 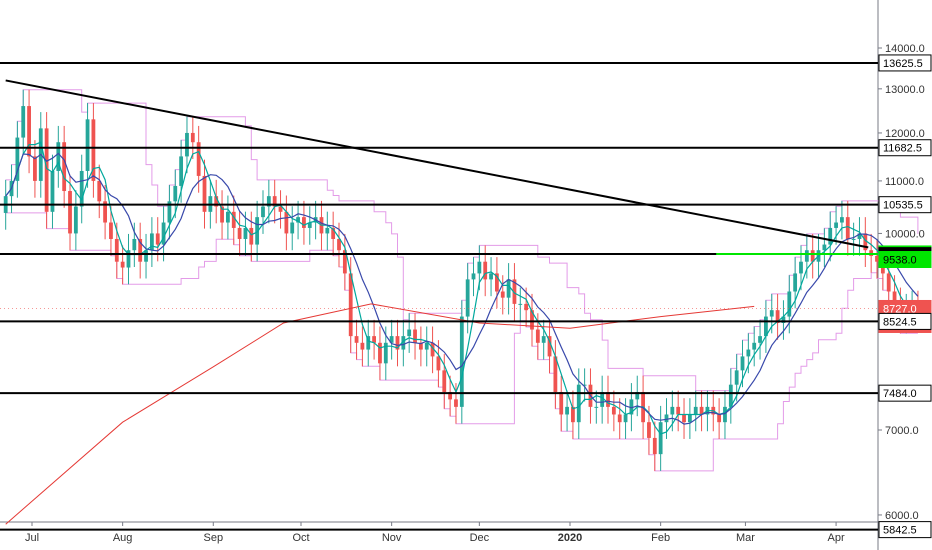 What do you see at coordinates (570, 538) in the screenshot?
I see `x-tick-label: 2020` at bounding box center [570, 538].